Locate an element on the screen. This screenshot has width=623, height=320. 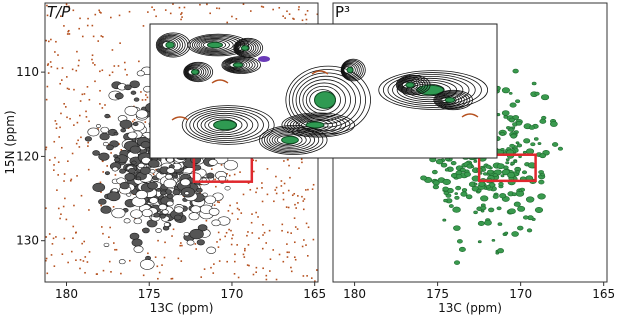
x-tick-label: 175 is located at coordinates (437, 294).